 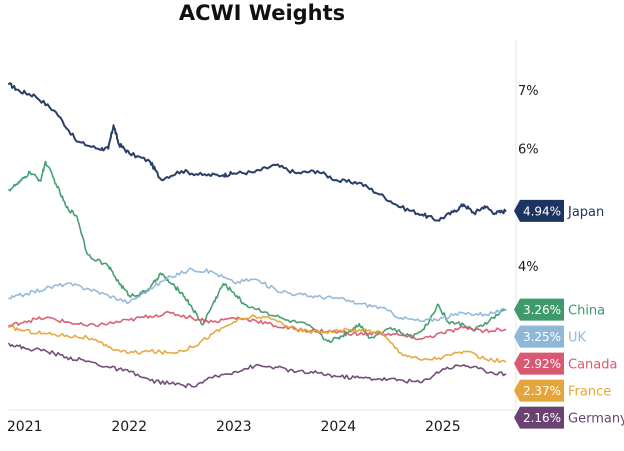 I want to click on end-tag-value-uk: 3.25%, so click(x=542, y=337).